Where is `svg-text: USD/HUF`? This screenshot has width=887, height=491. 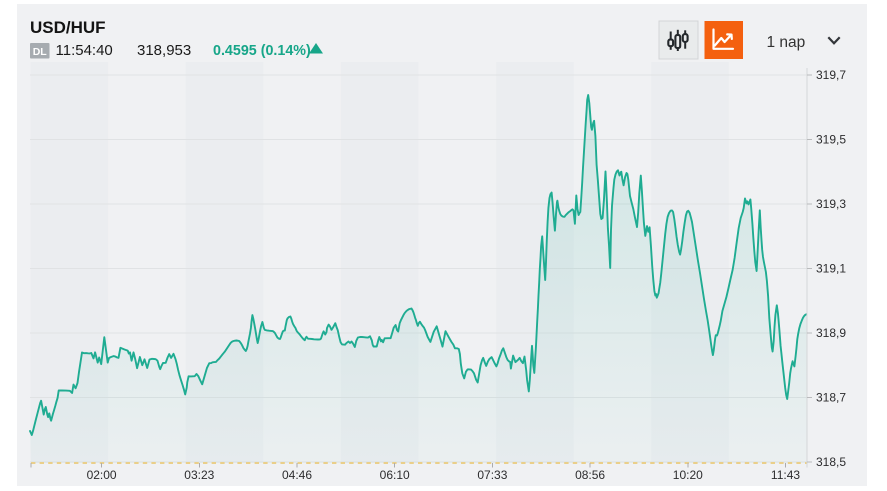
svg-text: USD/HUF is located at coordinates (68, 27).